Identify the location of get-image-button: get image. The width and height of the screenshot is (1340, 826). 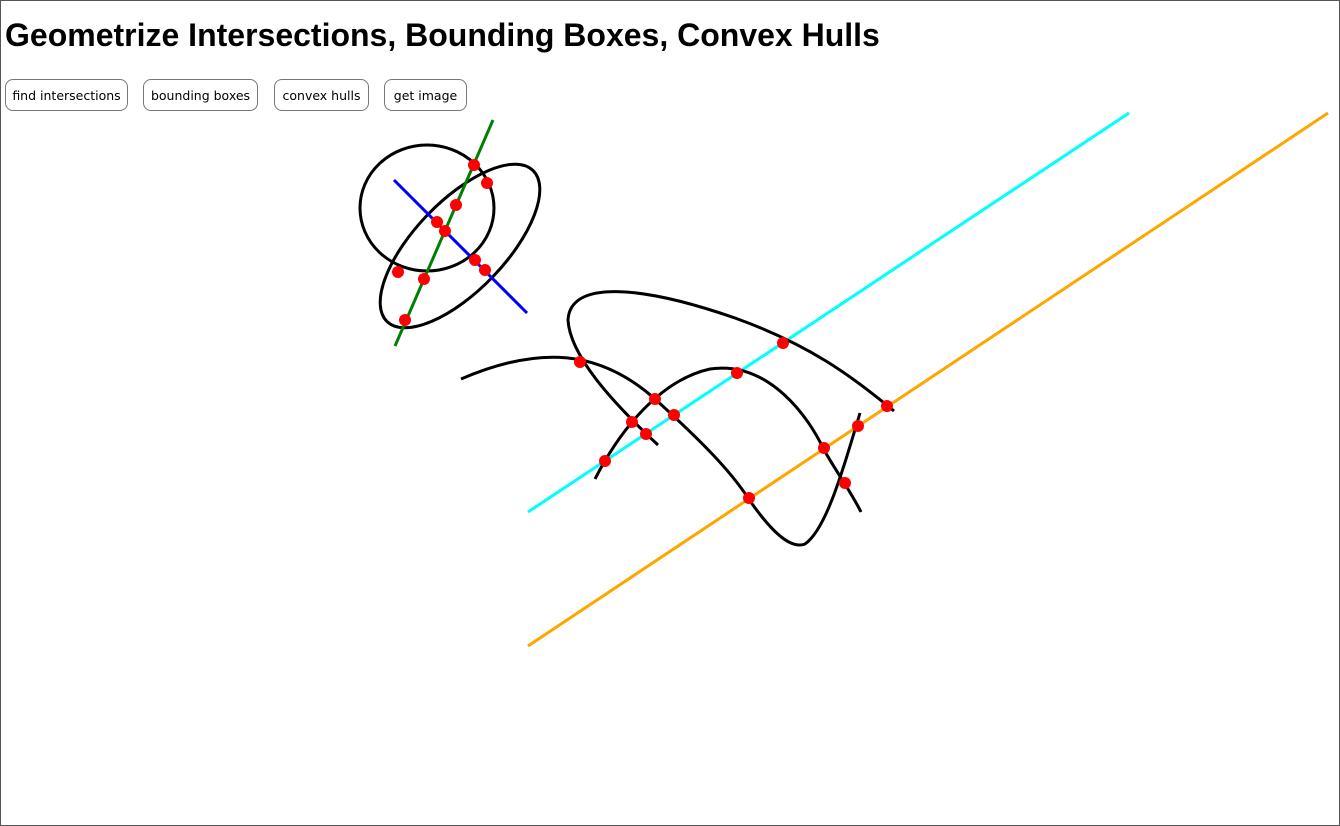
(425, 95).